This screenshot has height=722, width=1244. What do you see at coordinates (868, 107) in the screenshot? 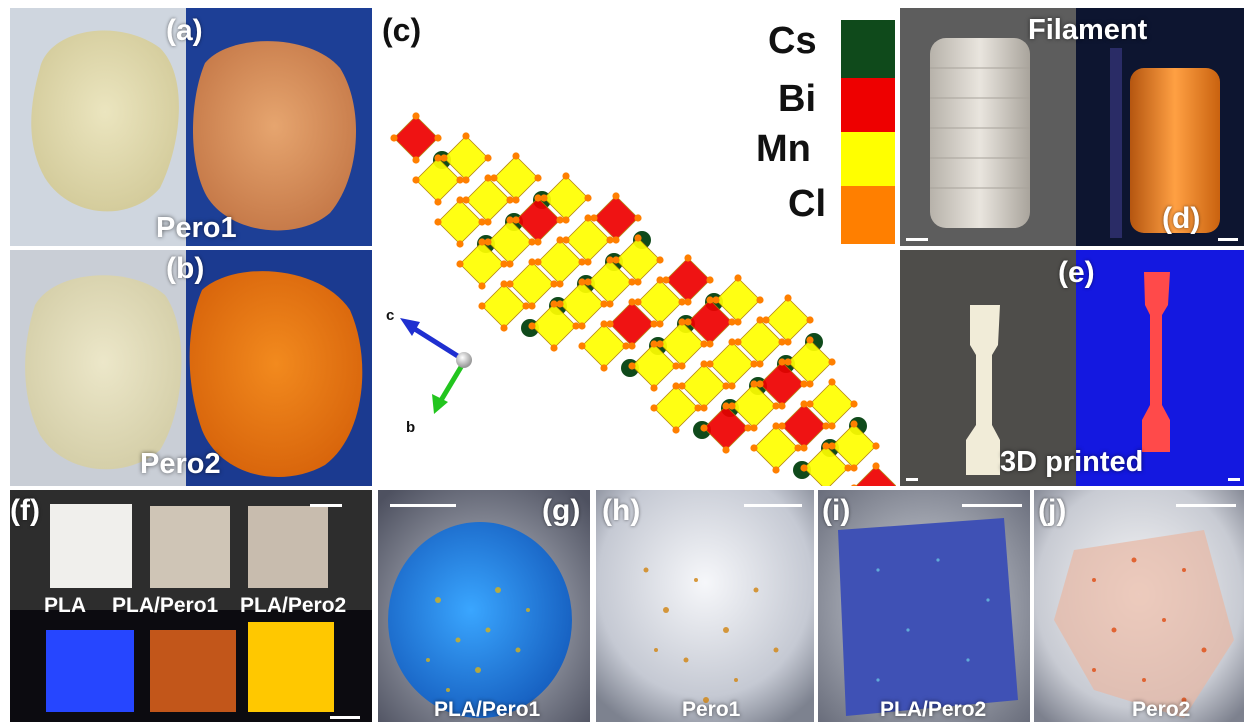
I see `legend-swatch-bi` at bounding box center [868, 107].